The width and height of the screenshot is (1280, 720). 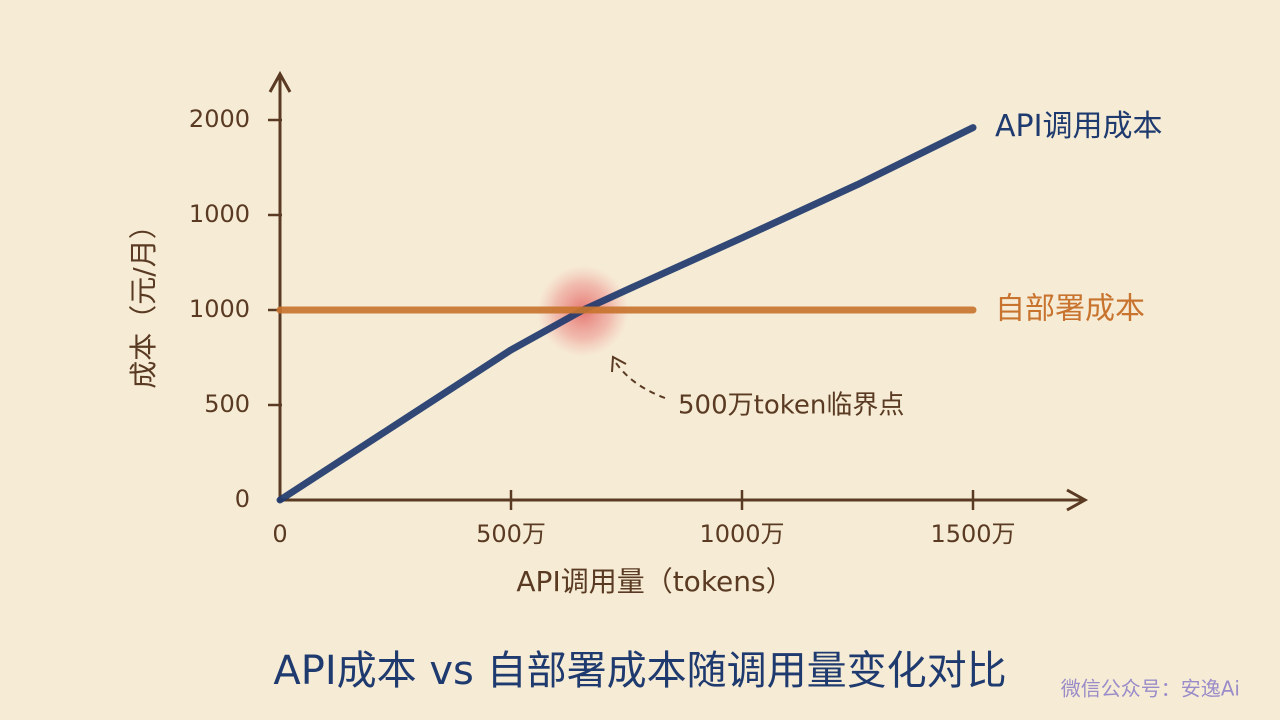 What do you see at coordinates (242, 499) in the screenshot?
I see `y-tick-label: 0` at bounding box center [242, 499].